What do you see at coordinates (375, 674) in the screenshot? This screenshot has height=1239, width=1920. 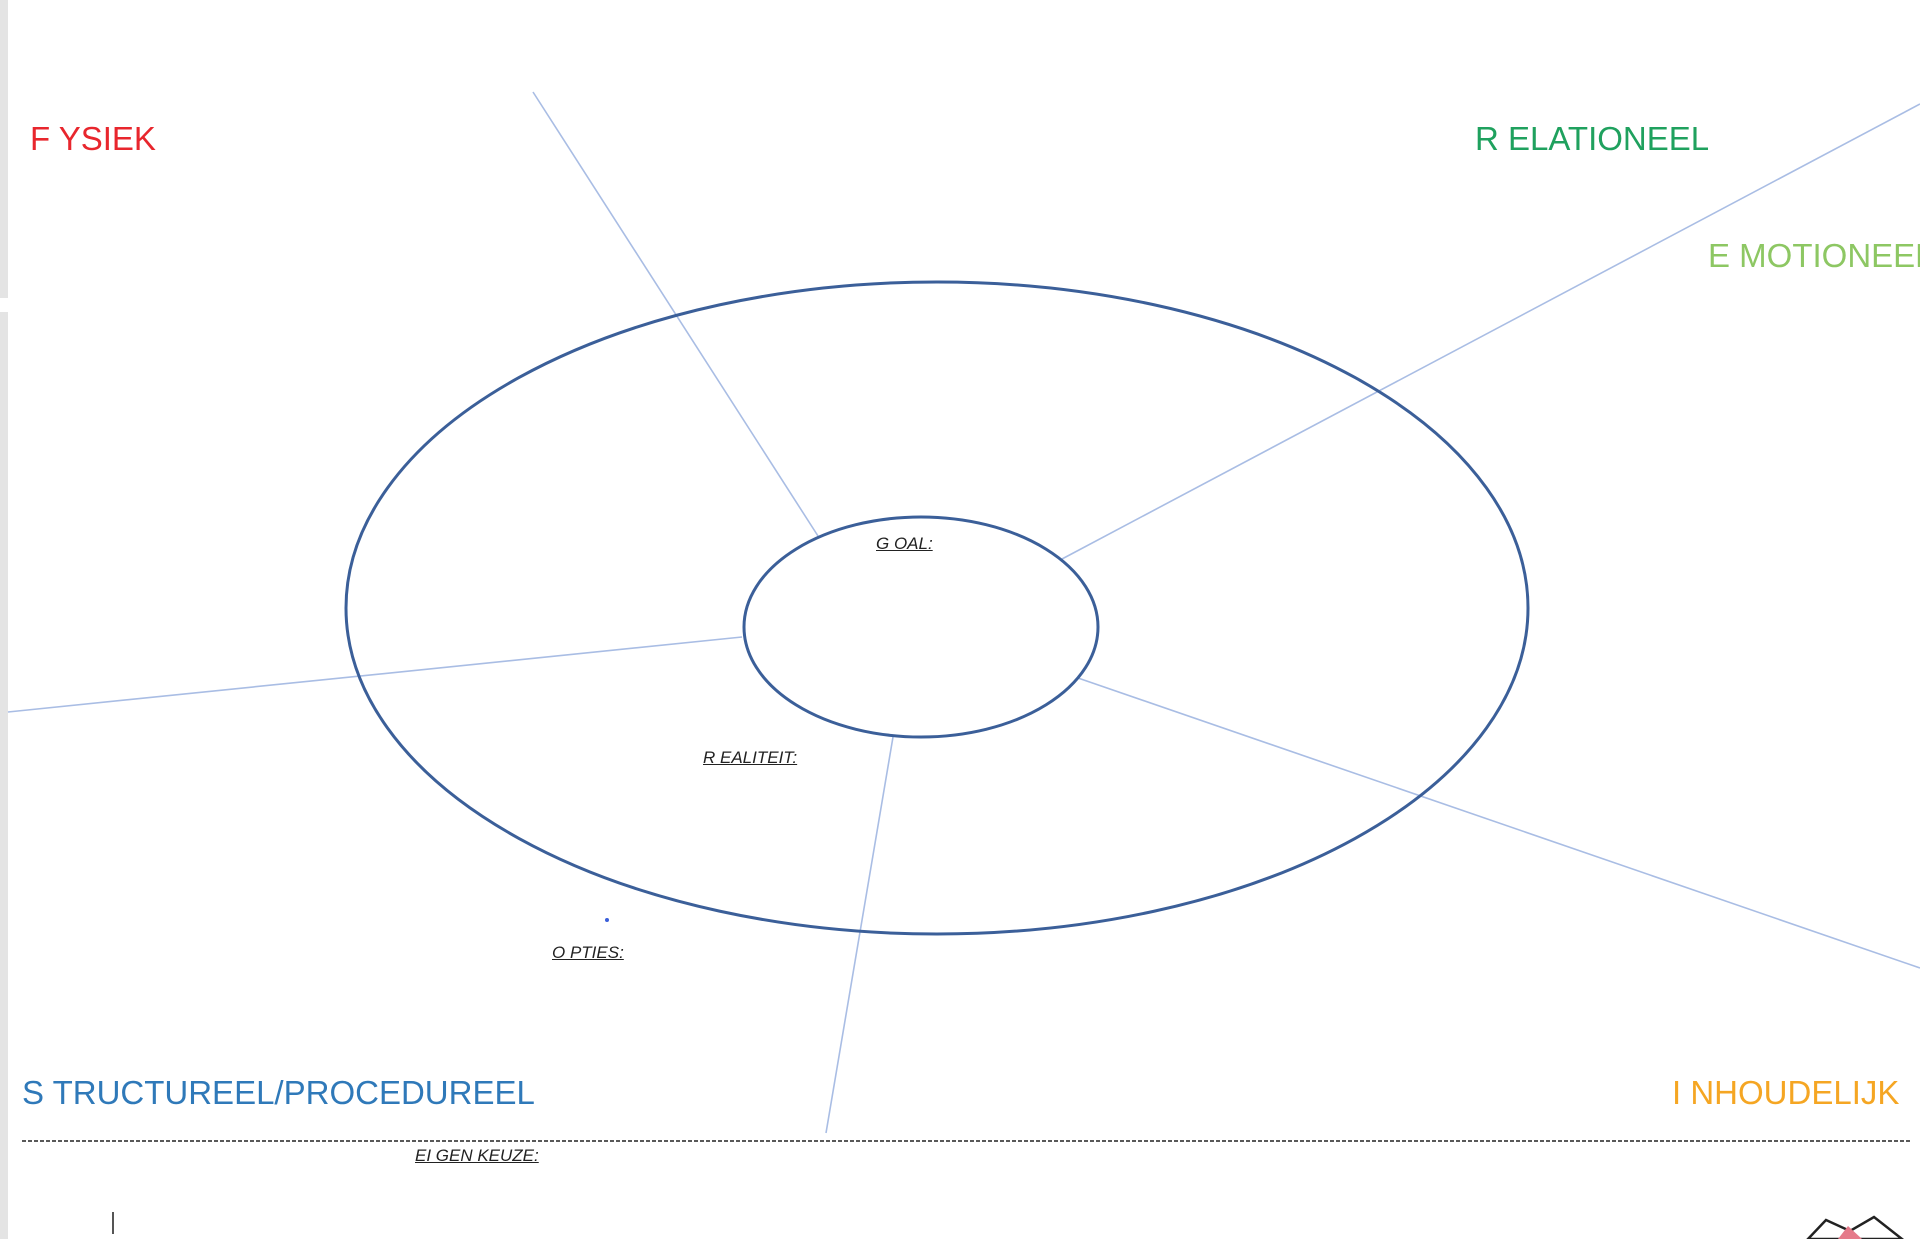 I see `spoke-fysiek-lower` at bounding box center [375, 674].